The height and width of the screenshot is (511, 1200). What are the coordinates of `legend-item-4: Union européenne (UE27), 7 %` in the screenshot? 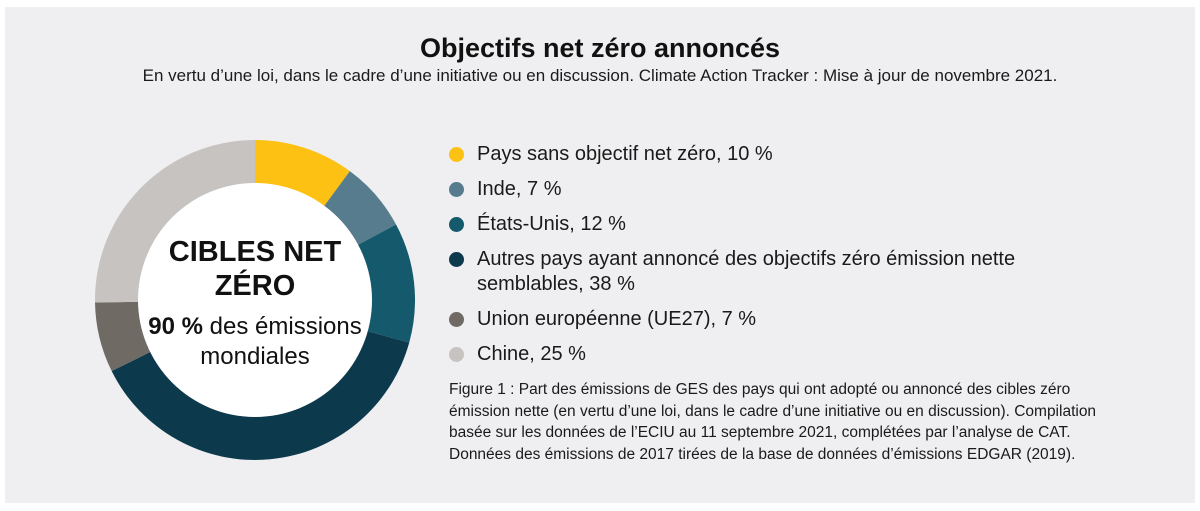 It's located at (771, 319).